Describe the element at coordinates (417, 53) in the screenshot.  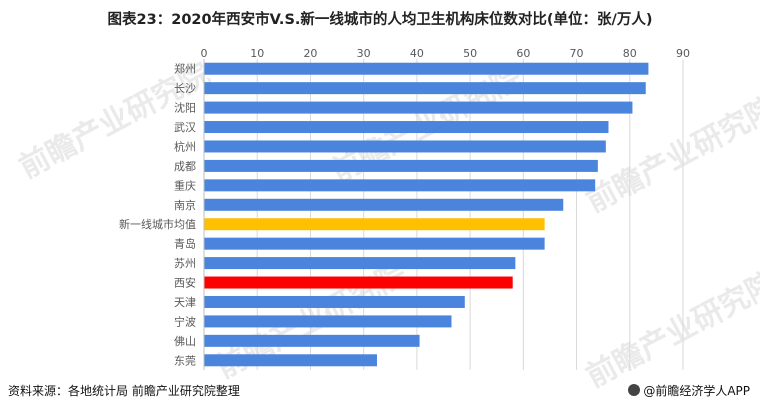
I see `x-tick-label: 40` at that location.